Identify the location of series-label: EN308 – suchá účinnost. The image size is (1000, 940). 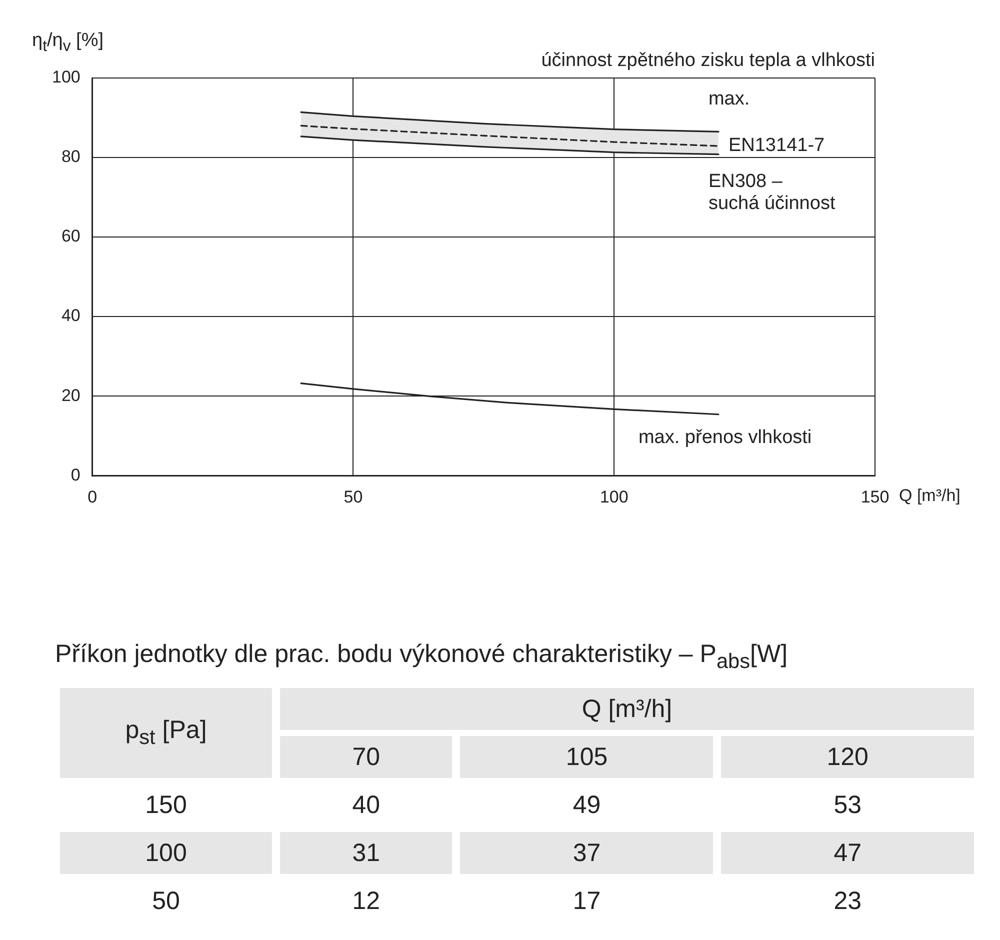
(772, 192).